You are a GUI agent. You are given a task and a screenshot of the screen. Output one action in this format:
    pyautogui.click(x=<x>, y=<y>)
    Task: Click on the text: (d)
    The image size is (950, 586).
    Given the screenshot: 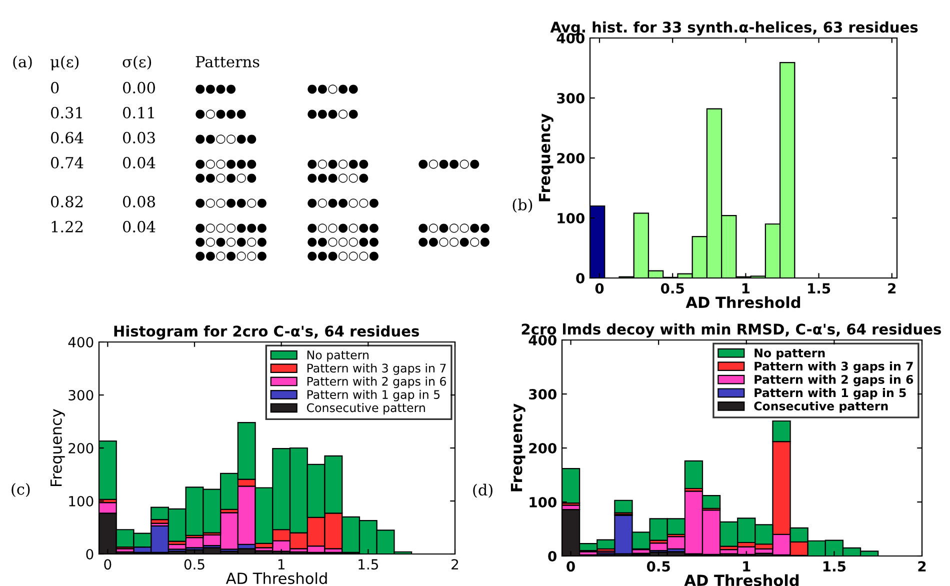 What is the action you would take?
    pyautogui.click(x=482, y=491)
    